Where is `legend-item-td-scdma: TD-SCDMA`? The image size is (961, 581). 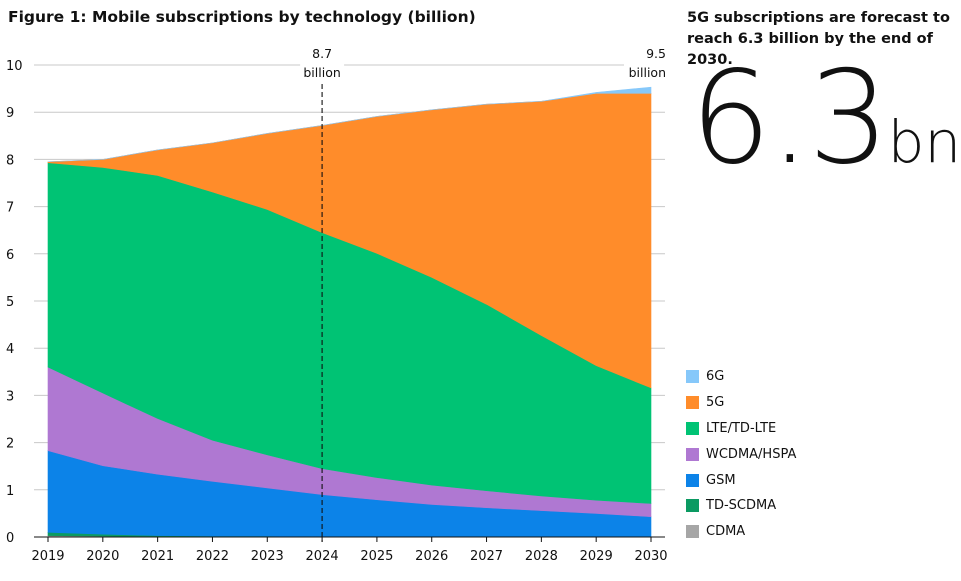 legend-item-td-scdma: TD-SCDMA is located at coordinates (741, 506).